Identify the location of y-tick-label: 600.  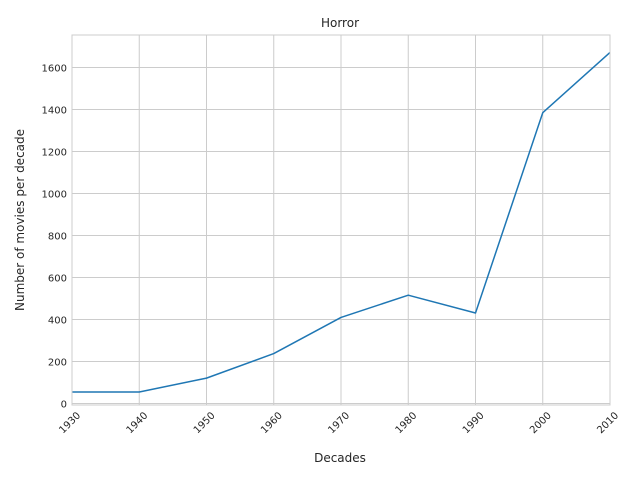
(57, 279).